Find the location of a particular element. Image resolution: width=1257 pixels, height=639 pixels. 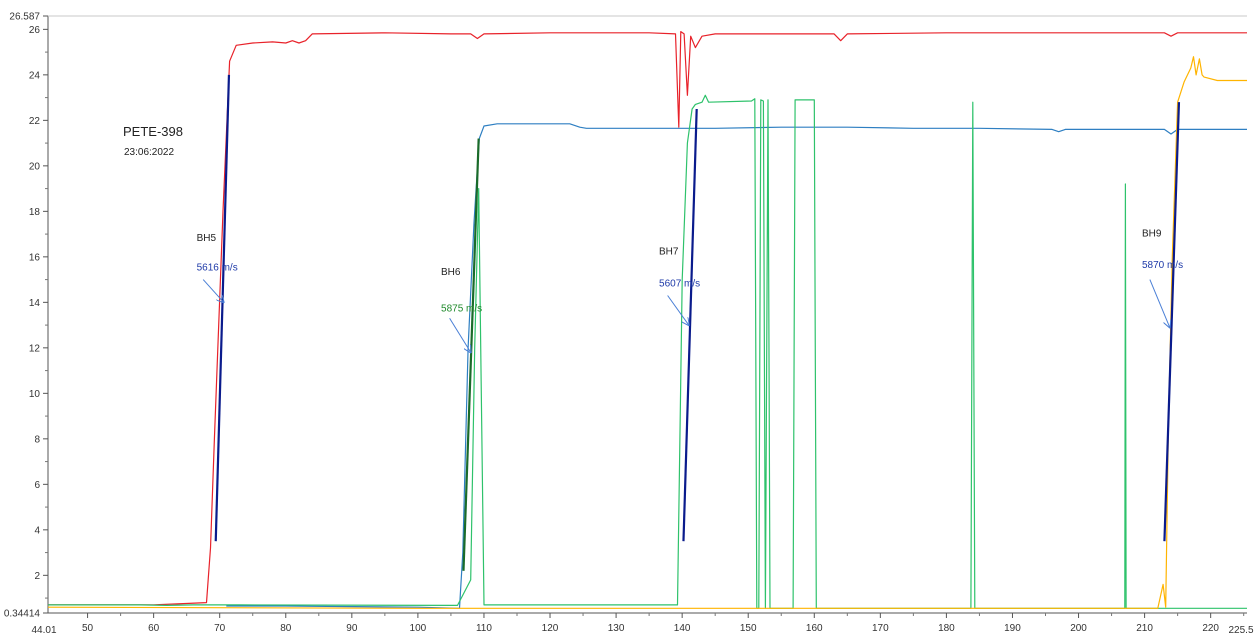

y-tick-label: 24 is located at coordinates (35, 75).